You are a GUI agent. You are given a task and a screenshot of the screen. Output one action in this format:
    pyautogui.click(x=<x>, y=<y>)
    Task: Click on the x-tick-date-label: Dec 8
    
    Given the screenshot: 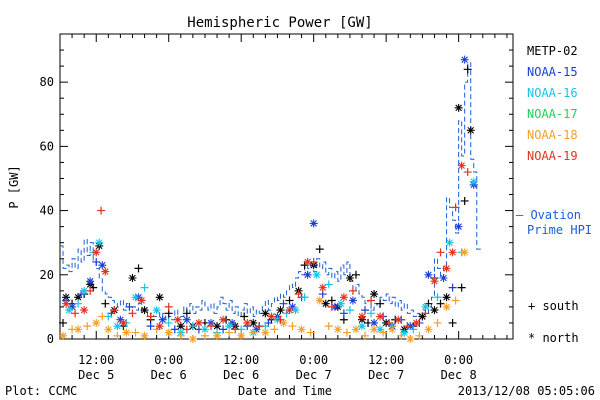 What is the action you would take?
    pyautogui.click(x=459, y=375)
    